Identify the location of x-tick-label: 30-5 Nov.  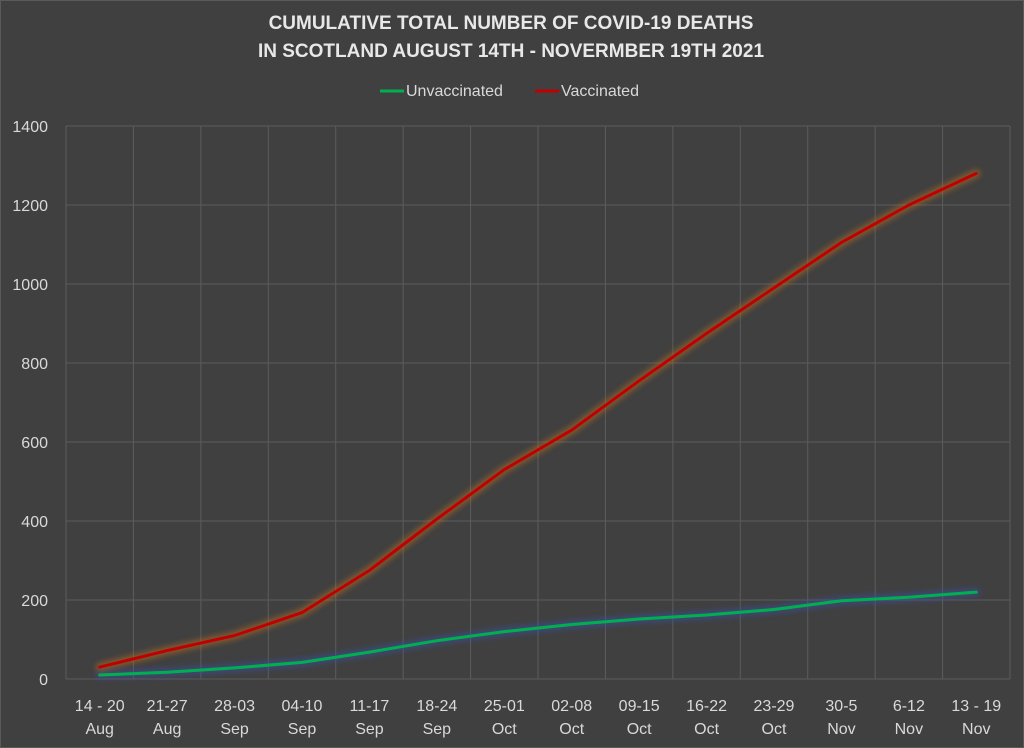
(841, 718).